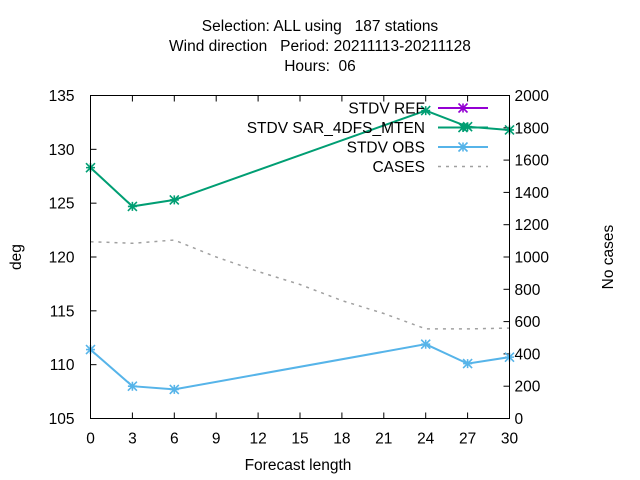 This screenshot has height=480, width=640. I want to click on y-tick-label: 105, so click(62, 419).